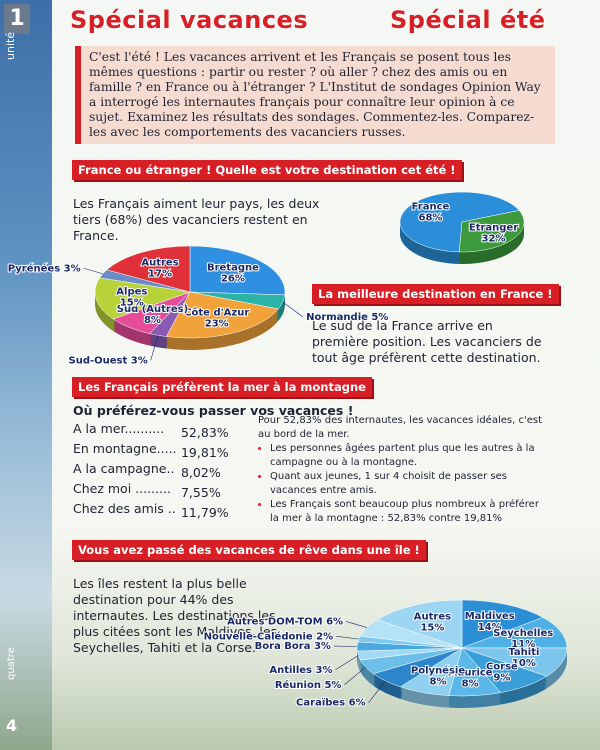  What do you see at coordinates (494, 239) in the screenshot?
I see `slice-value: 32%` at bounding box center [494, 239].